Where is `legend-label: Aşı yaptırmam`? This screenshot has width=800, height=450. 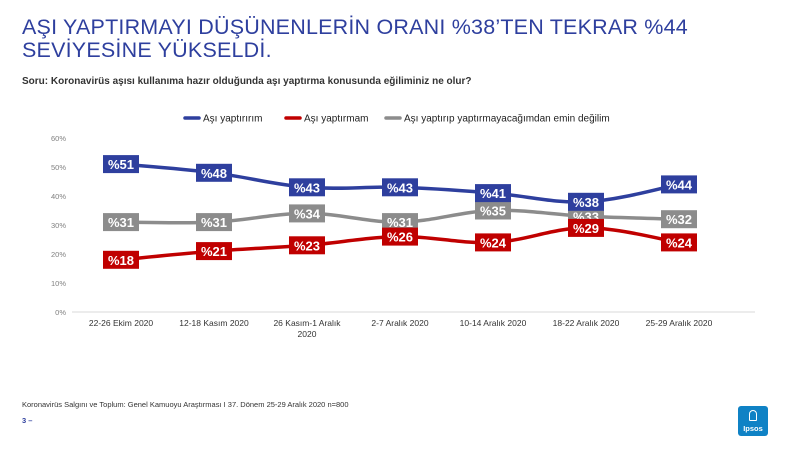 legend-label: Aşı yaptırmam is located at coordinates (336, 119).